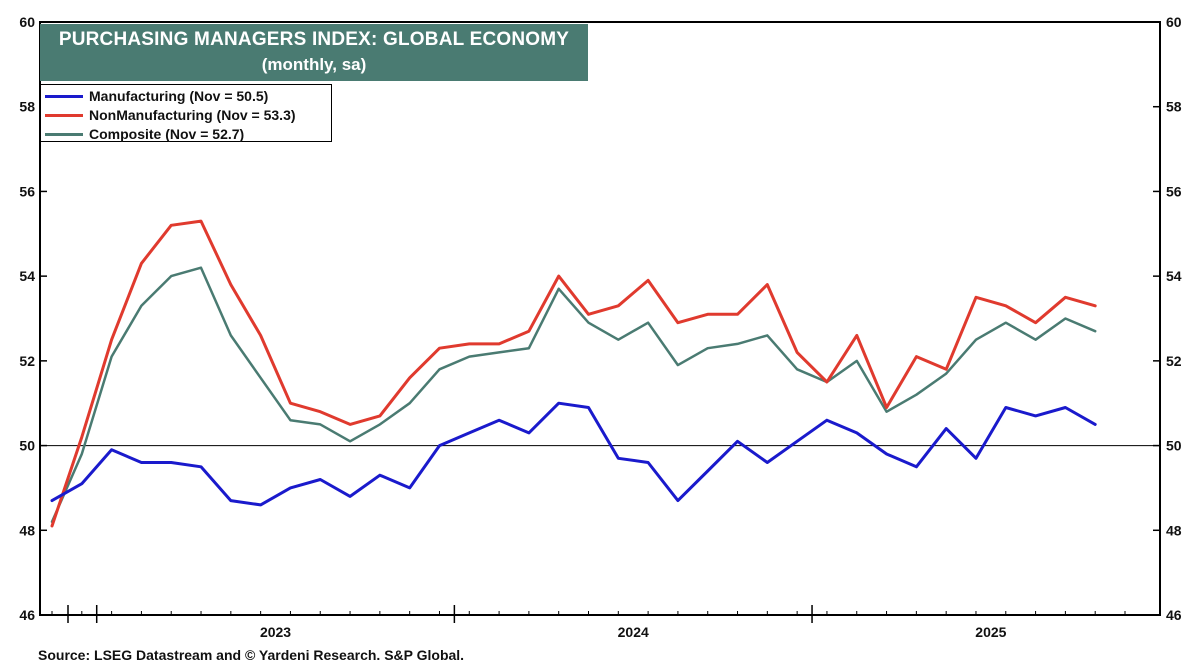 The height and width of the screenshot is (666, 1200). What do you see at coordinates (633, 632) in the screenshot?
I see `x-tick-label-2024: 2024` at bounding box center [633, 632].